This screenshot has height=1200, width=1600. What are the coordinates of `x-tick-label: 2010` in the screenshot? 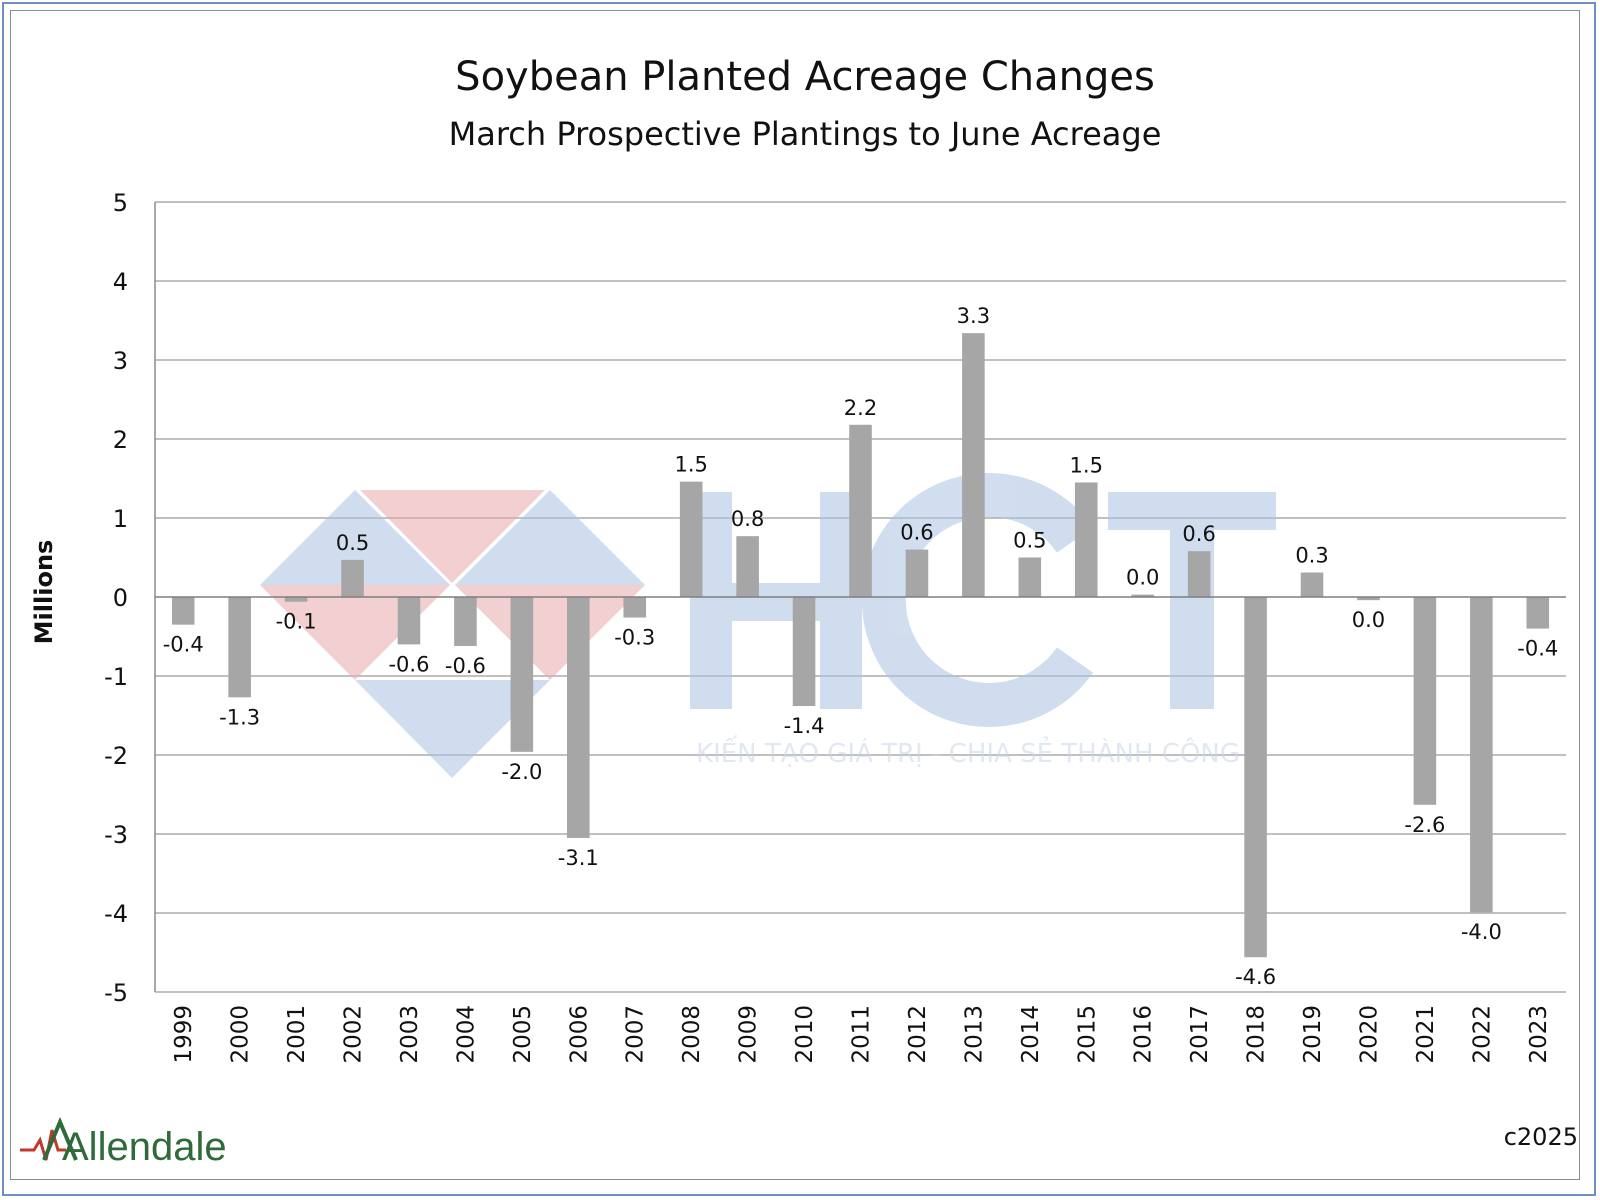 It's located at (805, 1034).